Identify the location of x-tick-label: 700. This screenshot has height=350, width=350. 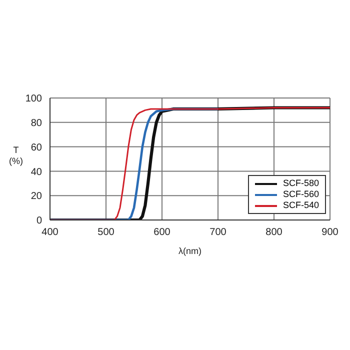
(218, 232).